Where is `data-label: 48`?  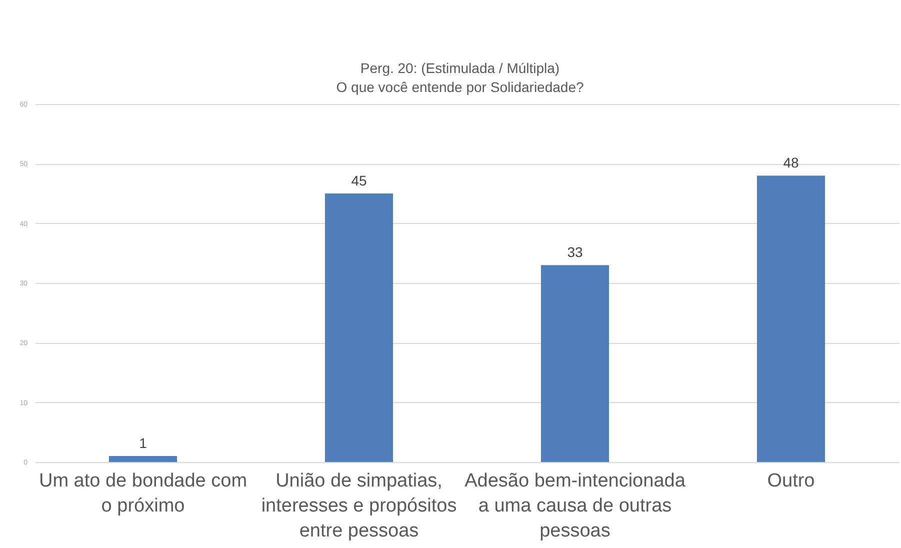
data-label: 48 is located at coordinates (791, 162).